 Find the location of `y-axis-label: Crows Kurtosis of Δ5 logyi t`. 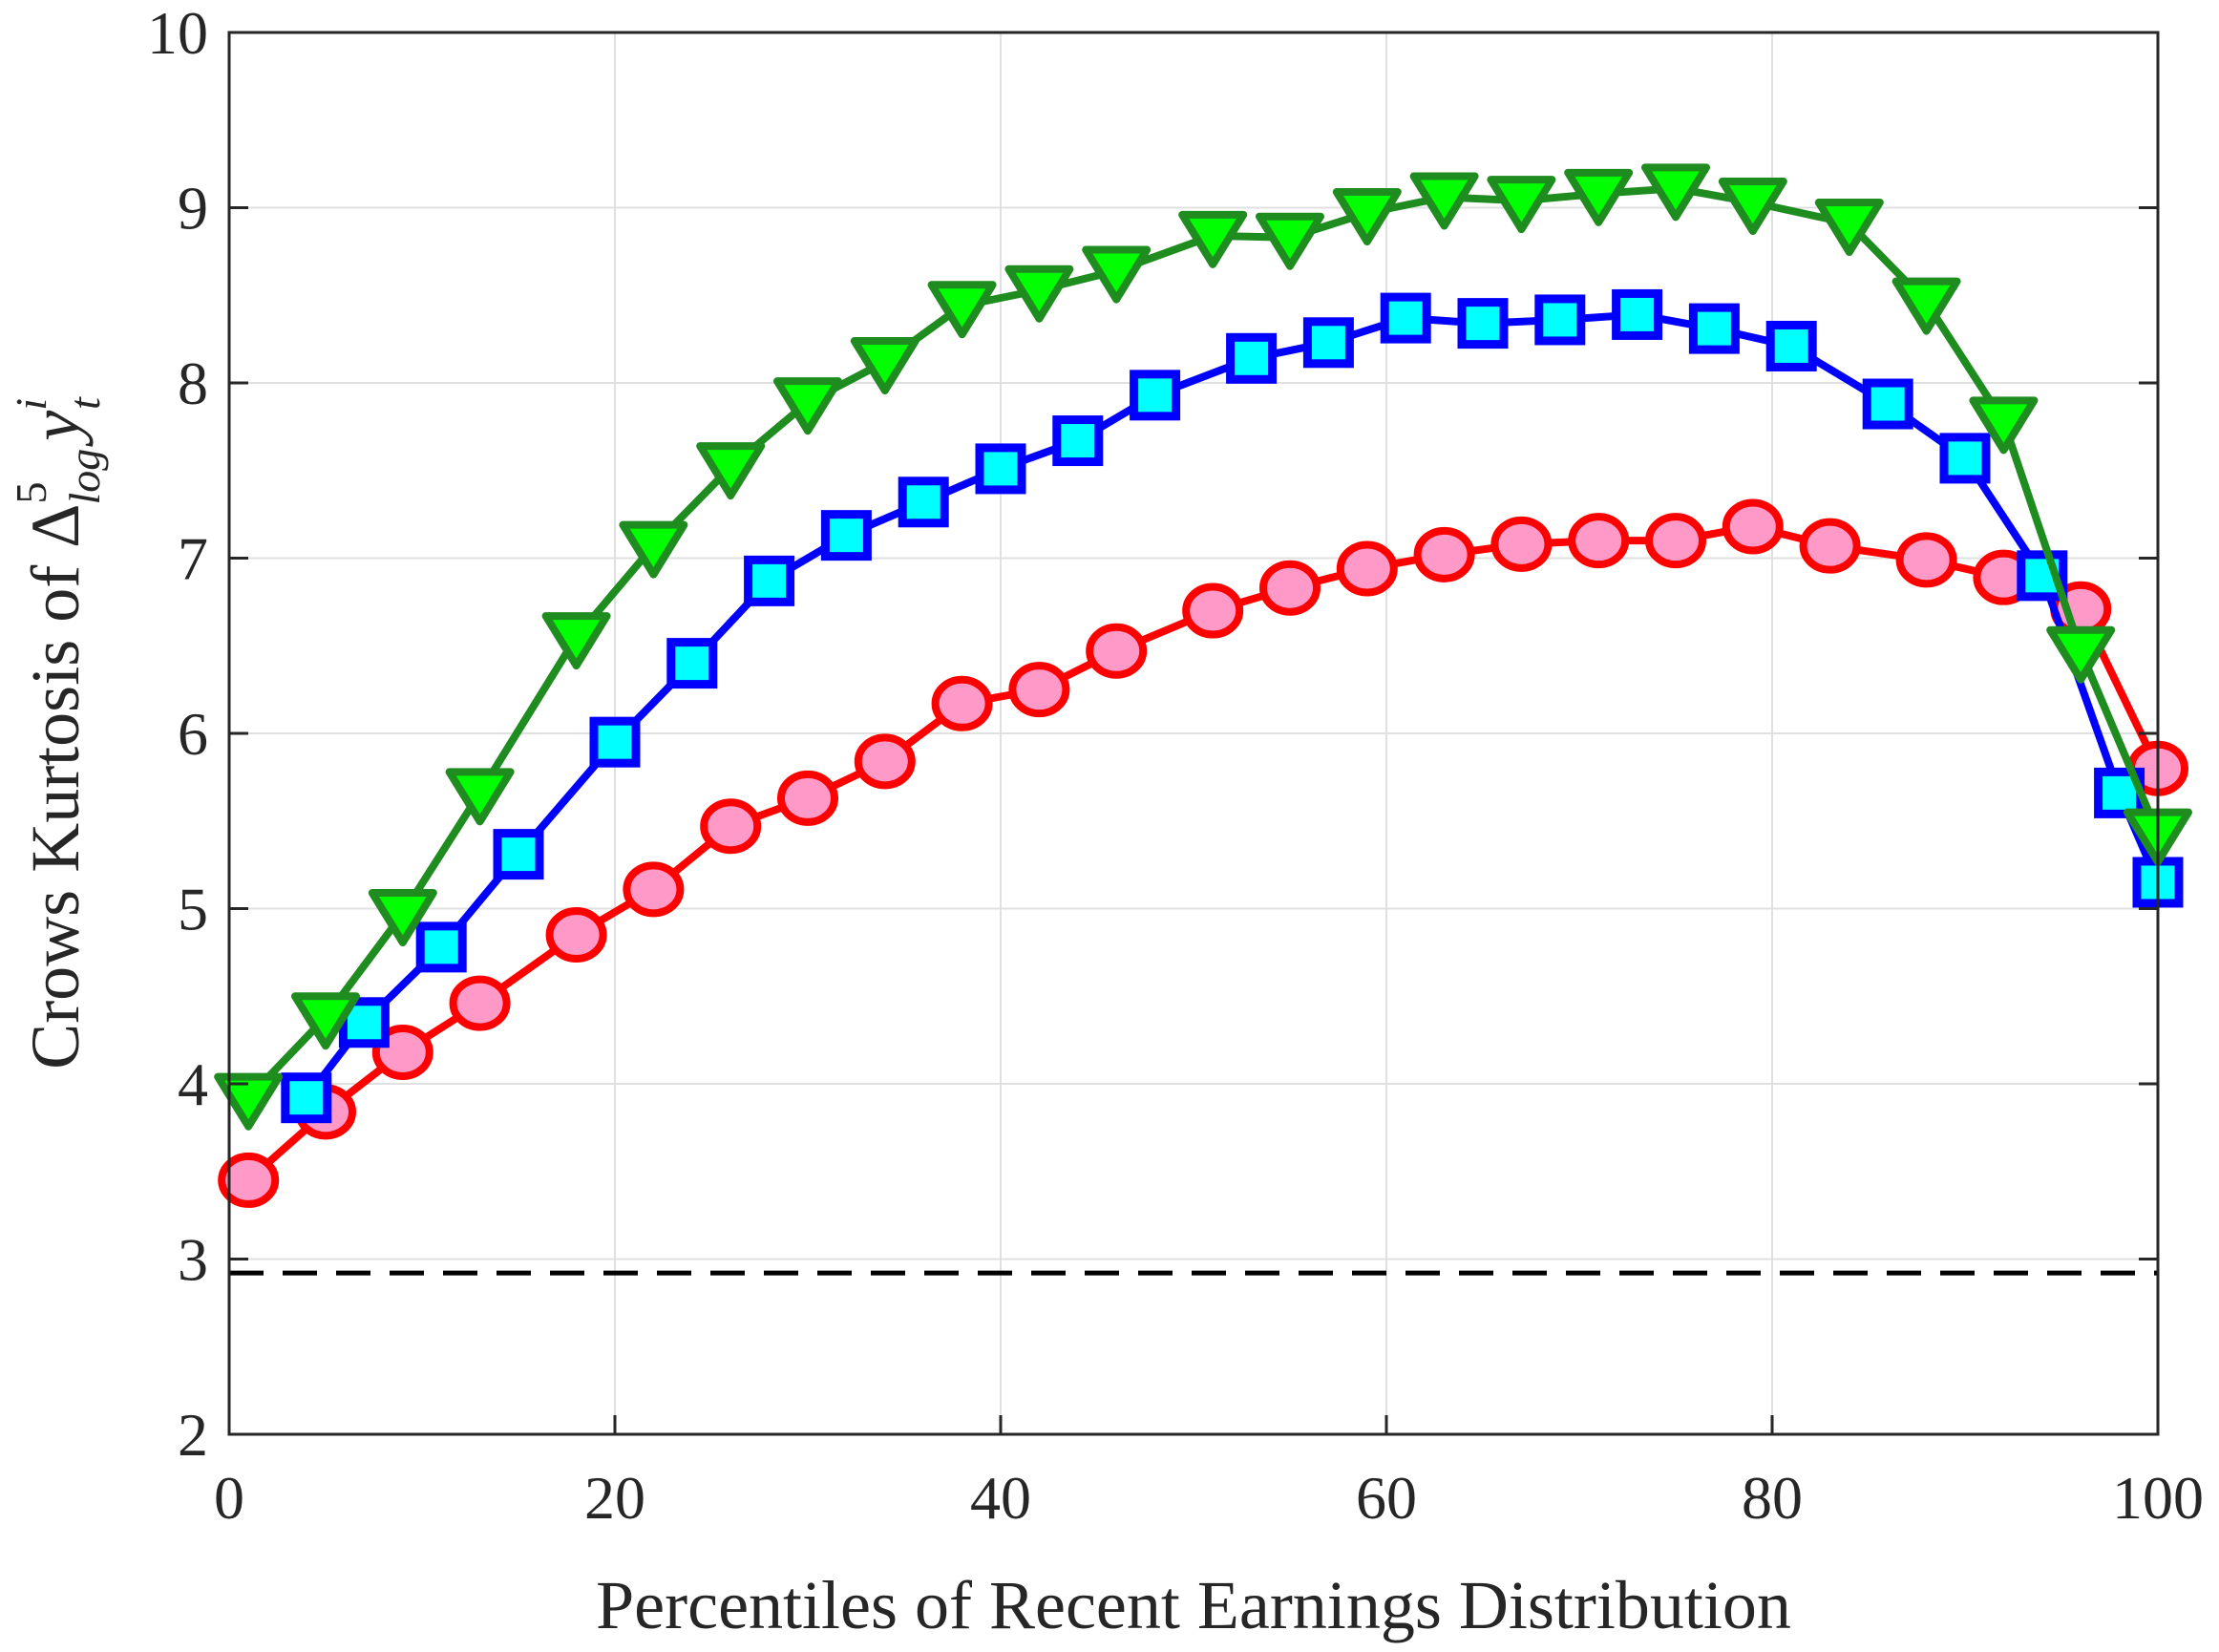

y-axis-label: Crows Kurtosis of Δ5 logyi t is located at coordinates (58, 733).